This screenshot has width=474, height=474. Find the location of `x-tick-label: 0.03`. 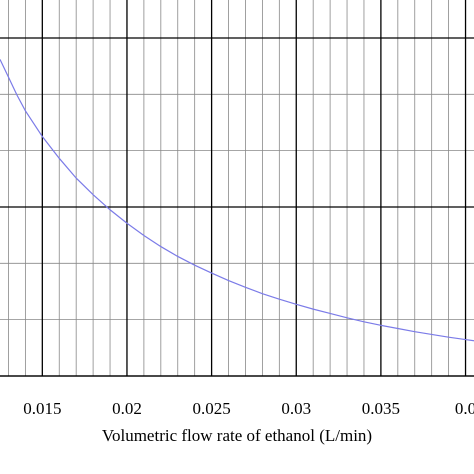

x-tick-label: 0.03 is located at coordinates (296, 408).